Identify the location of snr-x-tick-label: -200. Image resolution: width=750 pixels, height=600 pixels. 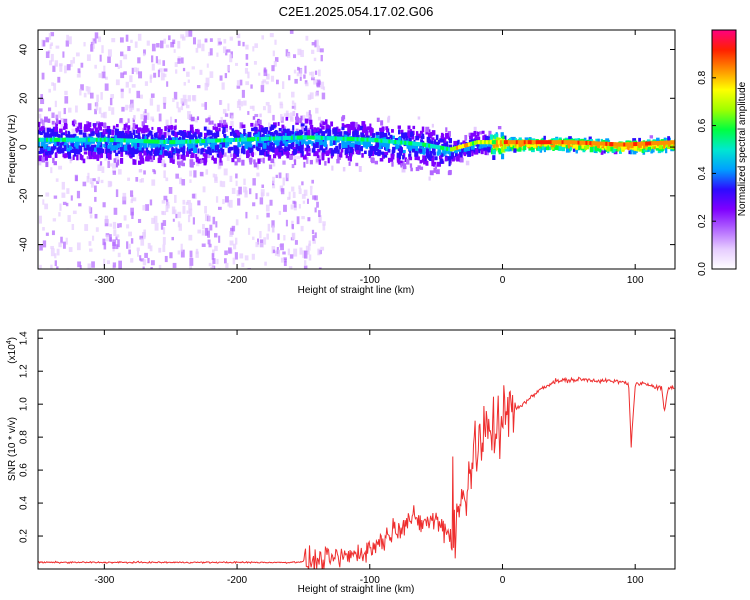
(237, 580).